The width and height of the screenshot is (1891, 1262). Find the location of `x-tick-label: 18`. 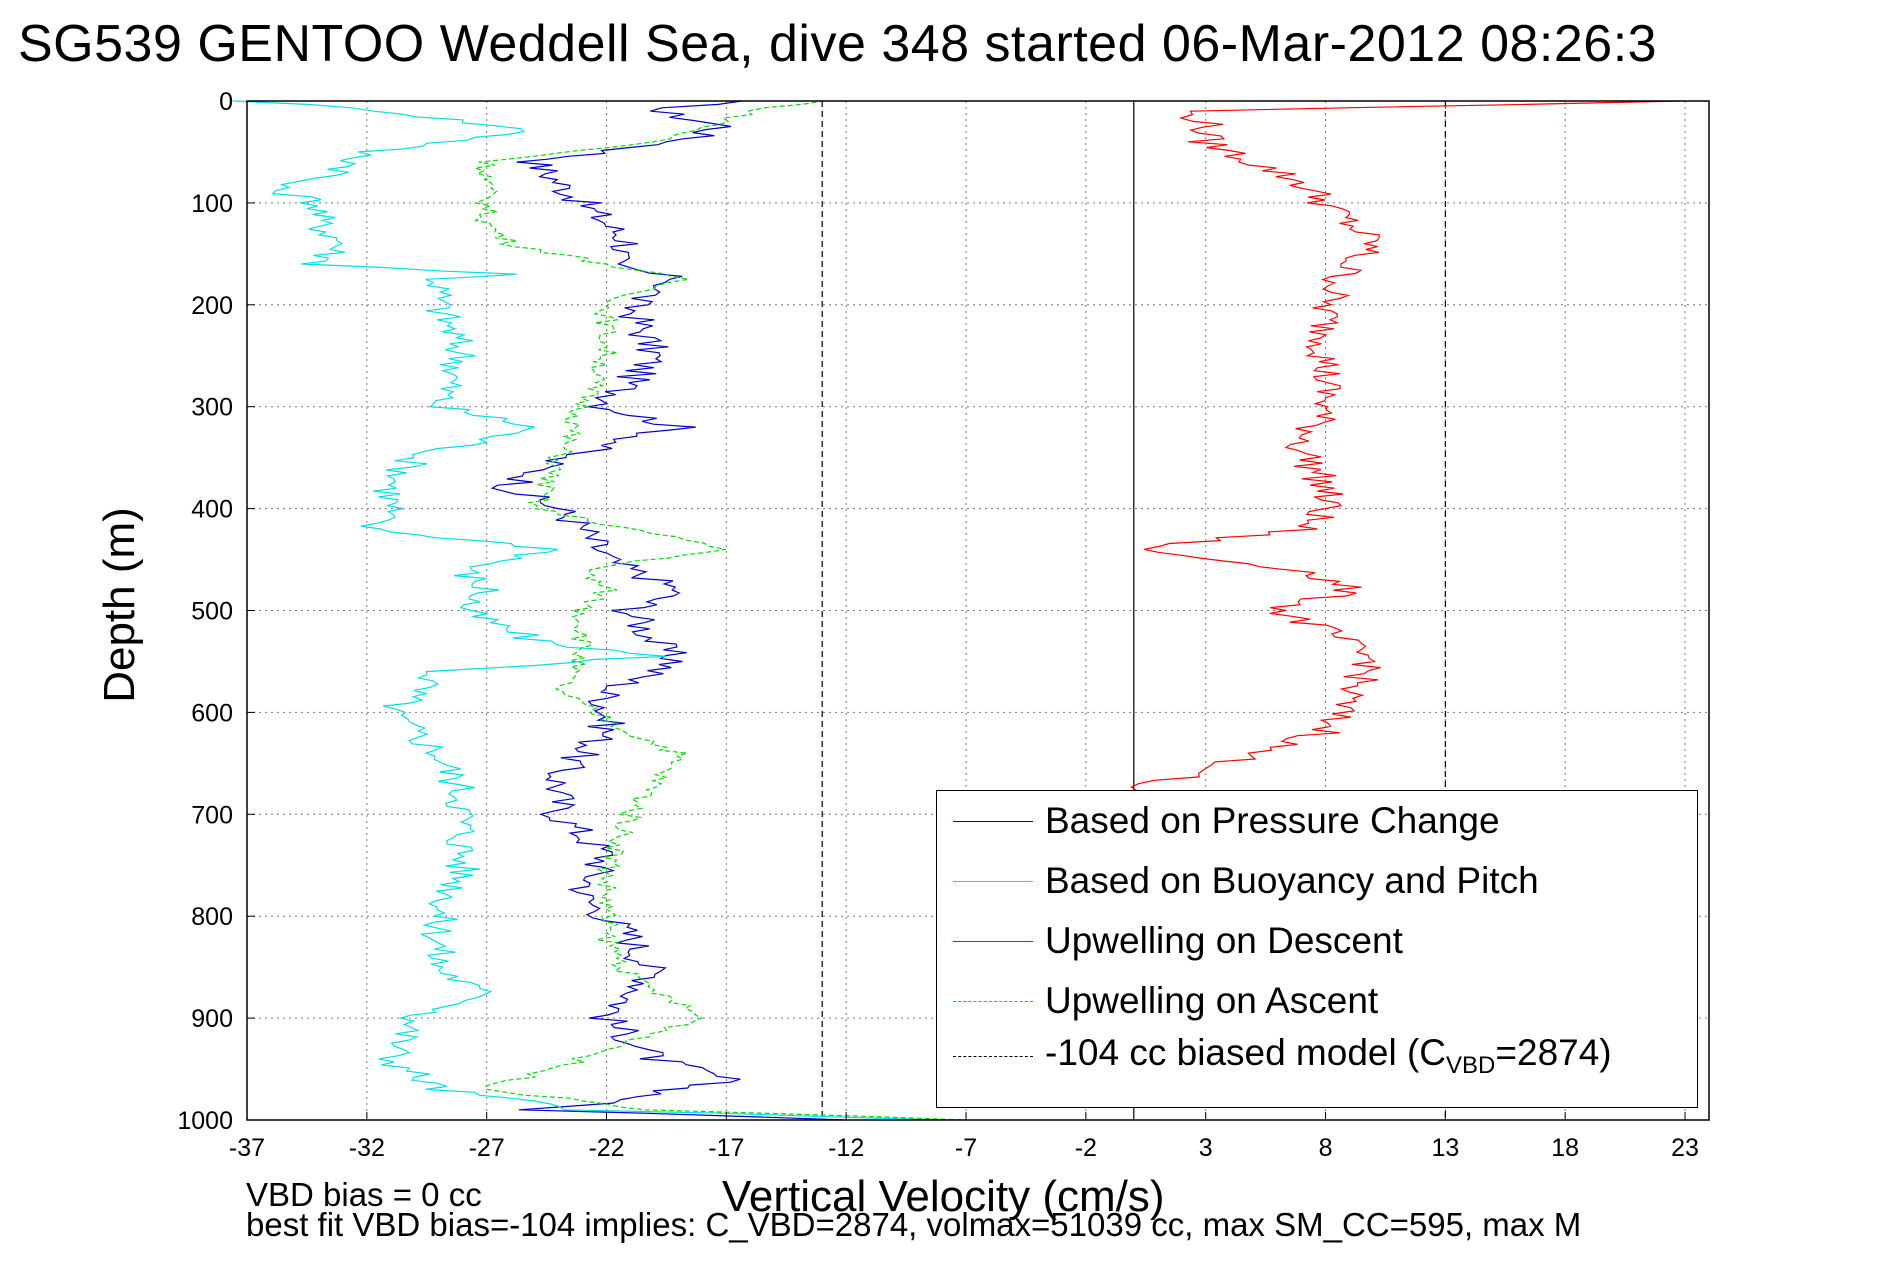

x-tick-label: 18 is located at coordinates (1565, 1148).